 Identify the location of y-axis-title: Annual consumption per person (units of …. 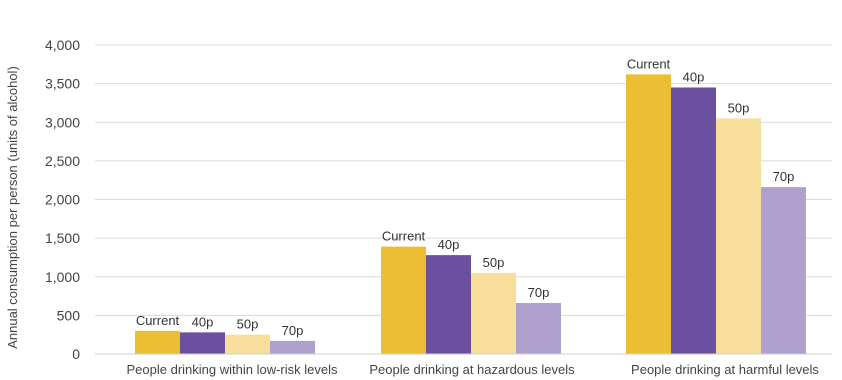
(12, 207).